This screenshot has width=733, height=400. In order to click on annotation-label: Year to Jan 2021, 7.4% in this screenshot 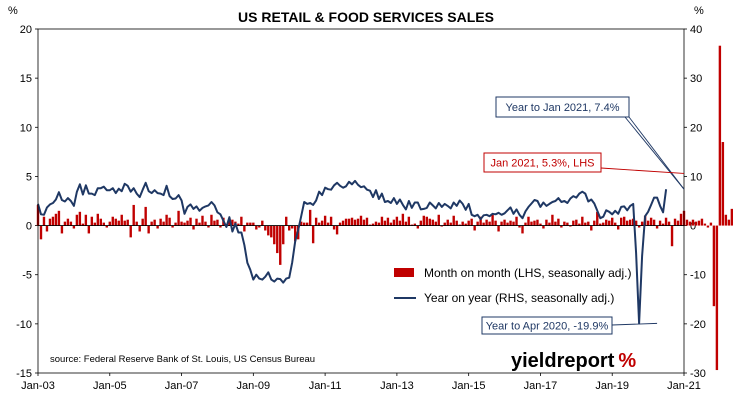, I will do `click(563, 108)`.